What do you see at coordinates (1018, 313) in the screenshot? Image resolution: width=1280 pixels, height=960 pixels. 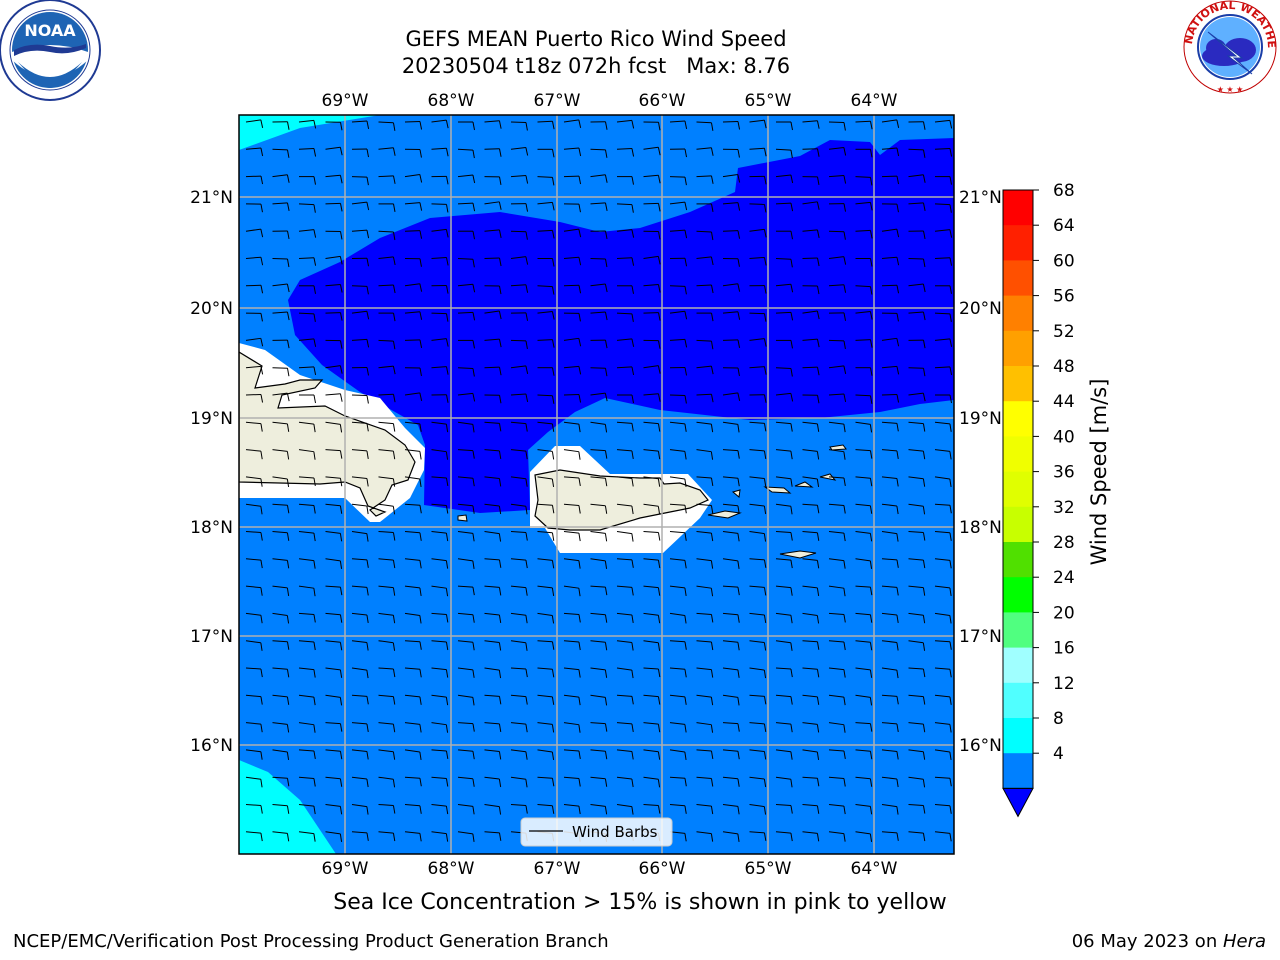 I see `colorbar-segment` at bounding box center [1018, 313].